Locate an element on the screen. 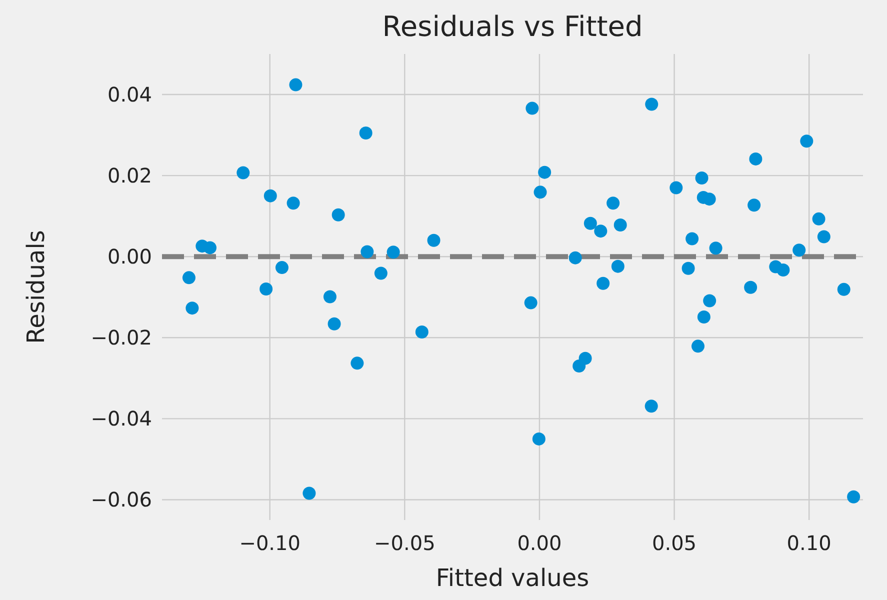 The width and height of the screenshot is (887, 600). y-tick-label: 0.00 is located at coordinates (129, 256).